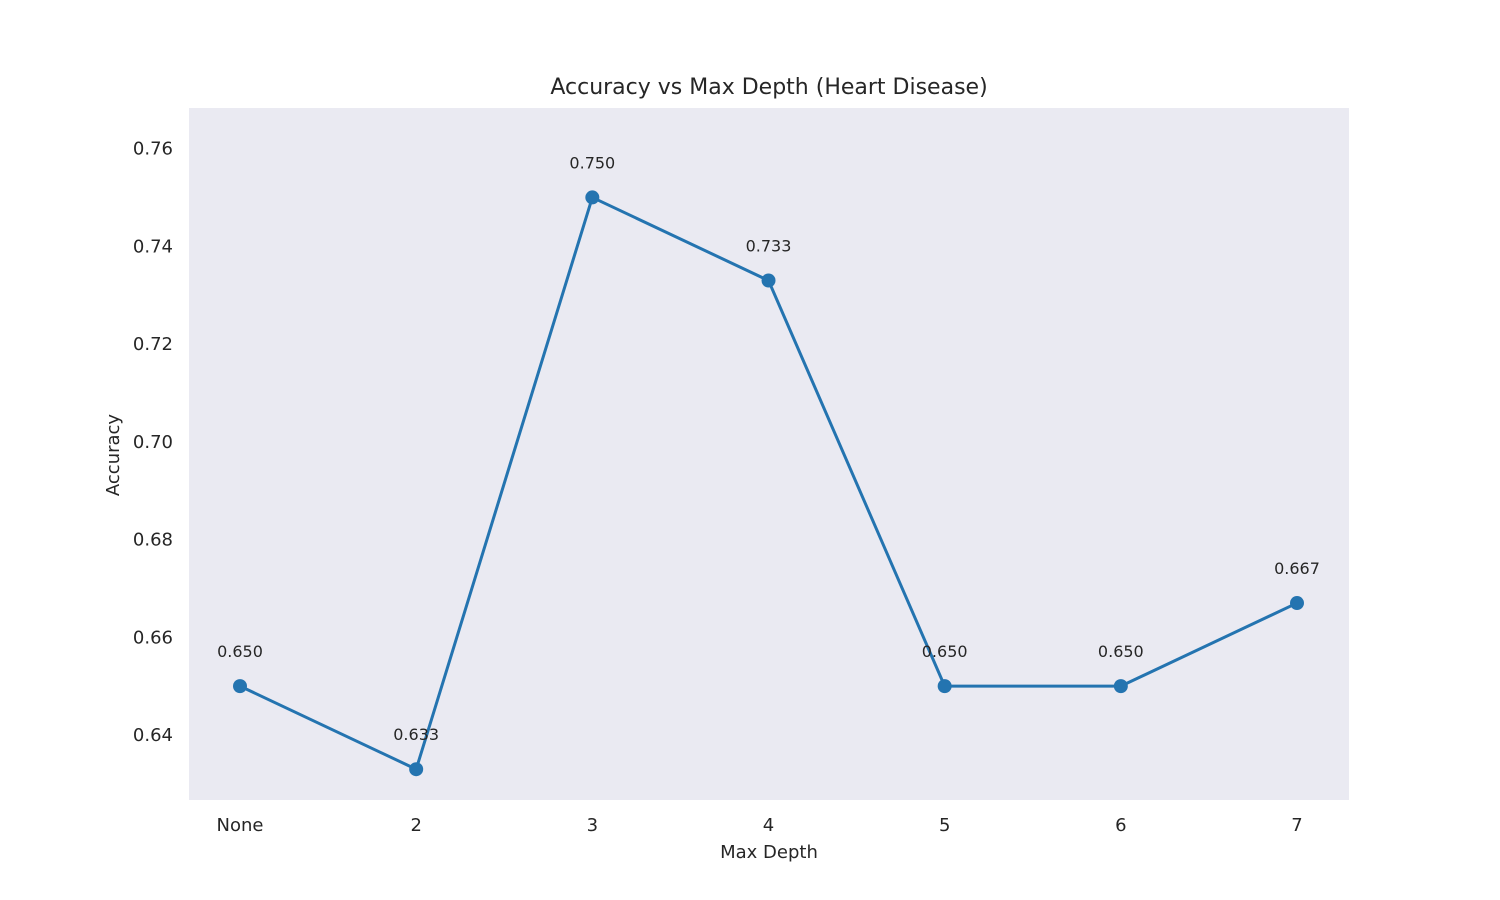 The width and height of the screenshot is (1500, 900). Describe the element at coordinates (153, 735) in the screenshot. I see `y-tick-label: 0.64` at that location.